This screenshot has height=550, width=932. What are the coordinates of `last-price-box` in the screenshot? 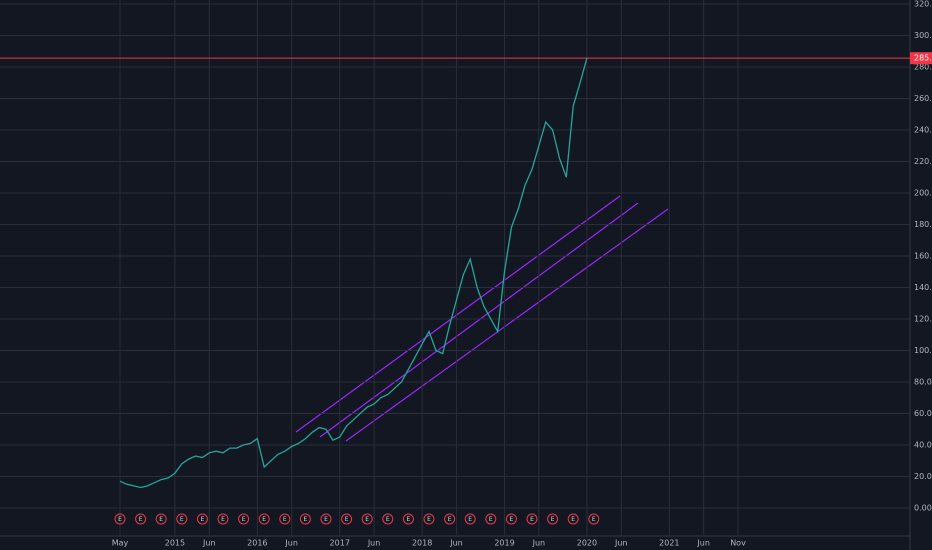 It's located at (921, 58).